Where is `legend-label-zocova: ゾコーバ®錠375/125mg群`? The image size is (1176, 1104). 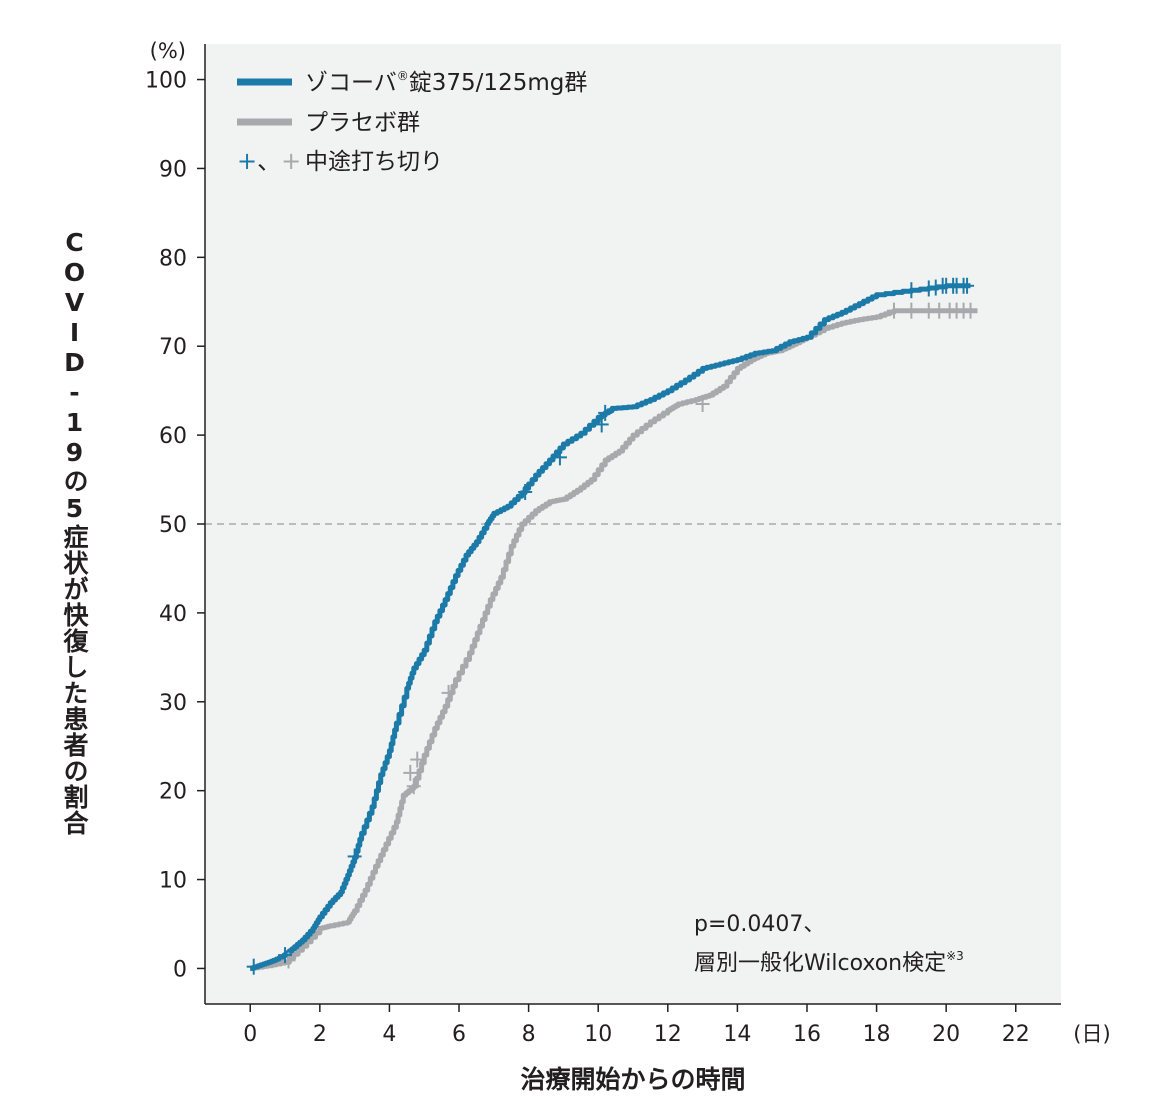
legend-label-zocova: ゾコーバ®錠375/125mg群 is located at coordinates (446, 82).